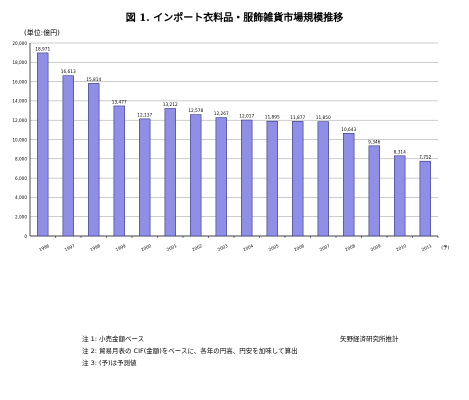 This screenshot has height=400, width=469. Describe the element at coordinates (43, 144) in the screenshot. I see `bar-1996` at that location.